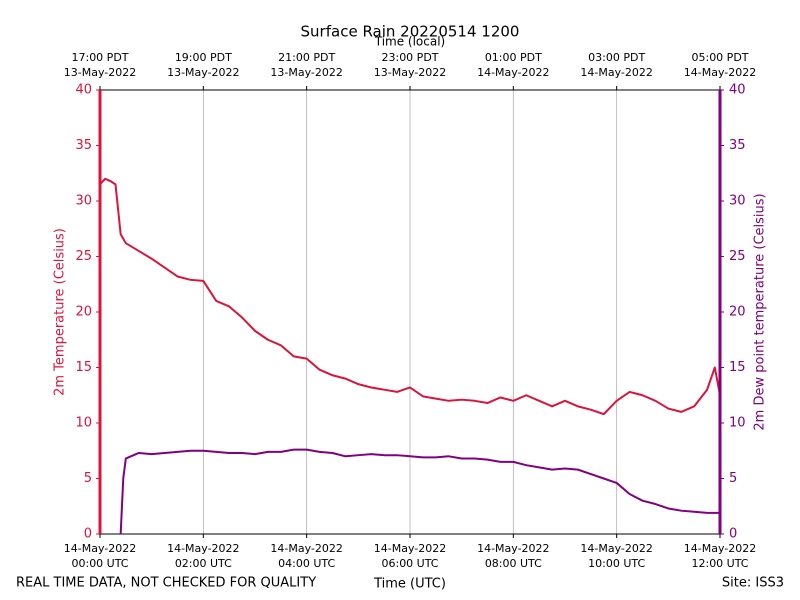  Describe the element at coordinates (60, 312) in the screenshot. I see `y-axis-label: 2m Temperature (Celsius)` at that location.